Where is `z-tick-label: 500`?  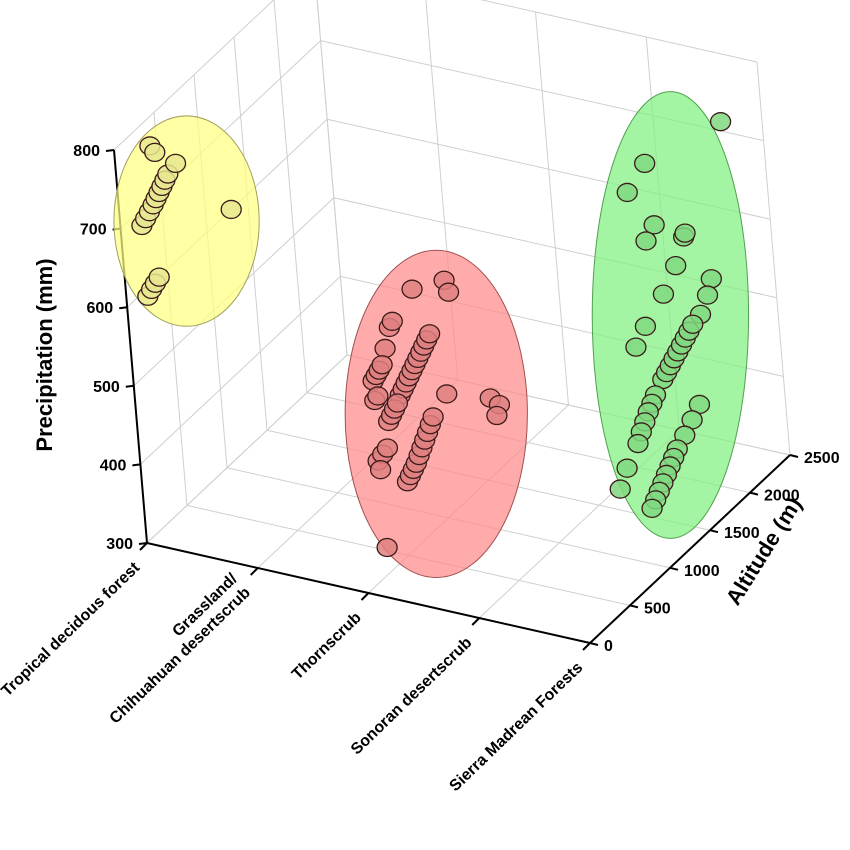 z-tick-label: 500 is located at coordinates (106, 387).